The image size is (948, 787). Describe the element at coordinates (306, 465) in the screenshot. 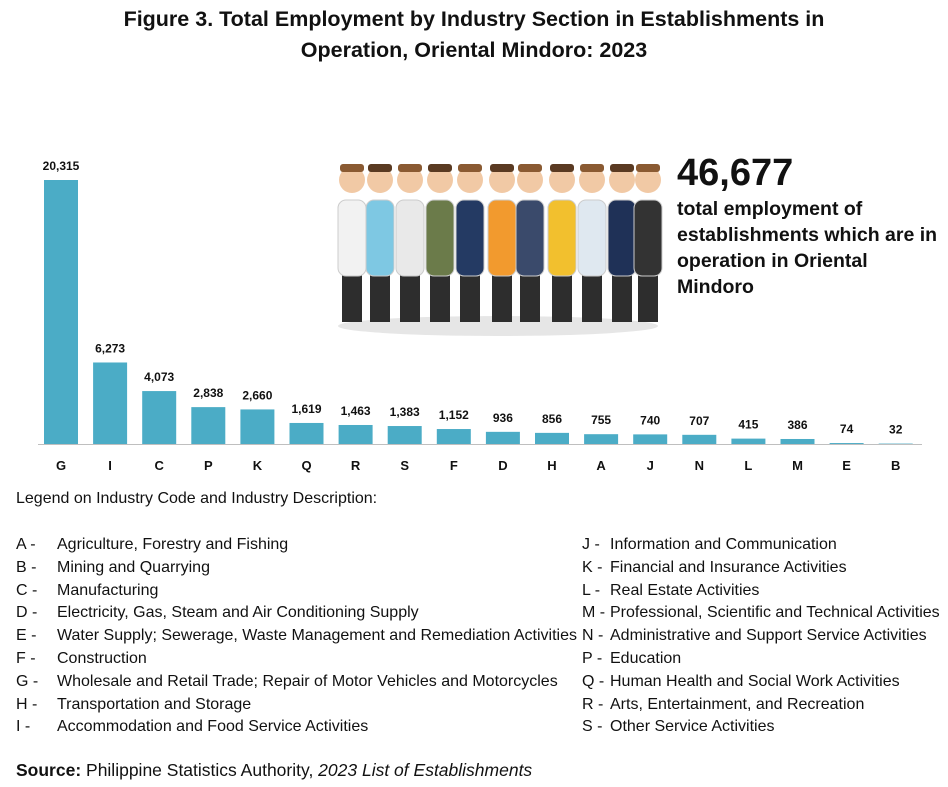

I see `x-tick-label-Q: Q` at that location.